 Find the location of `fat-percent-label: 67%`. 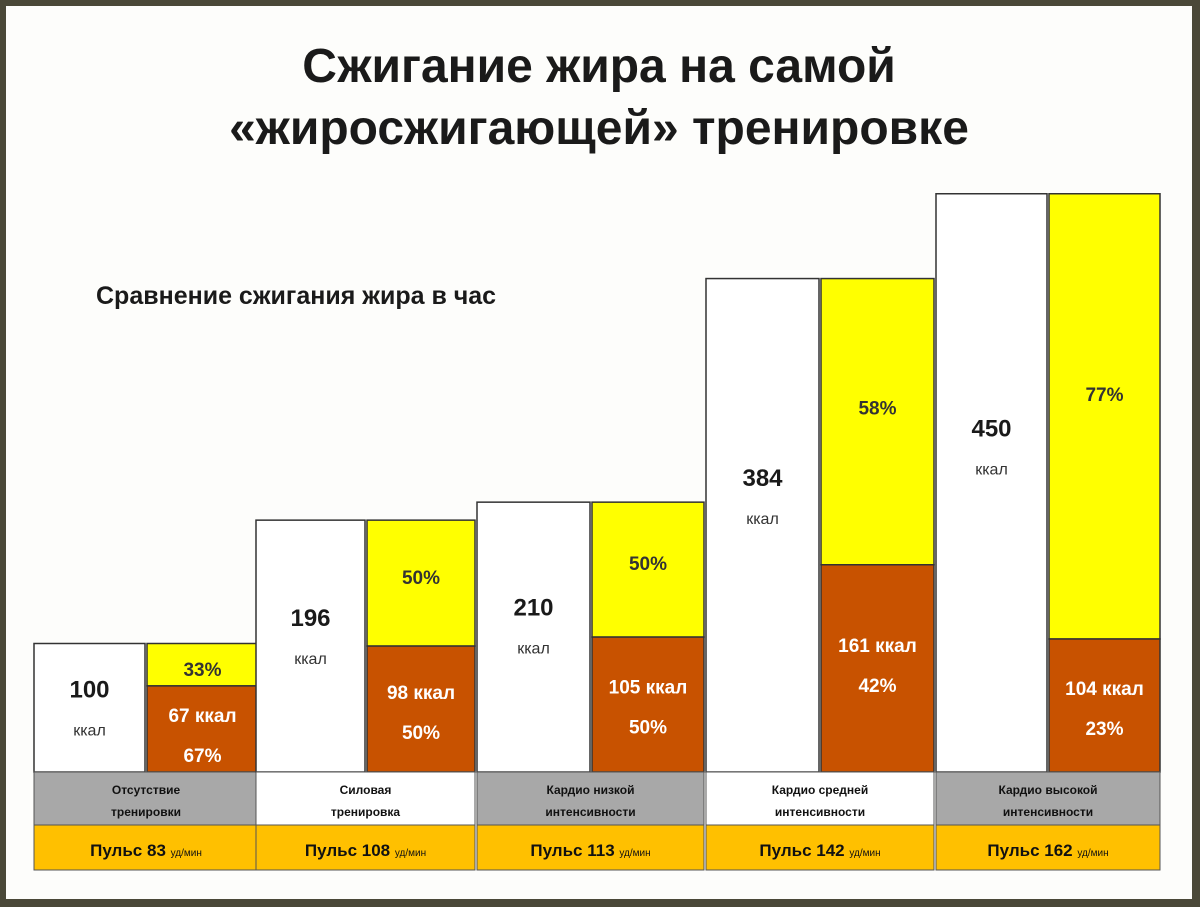

fat-percent-label: 67% is located at coordinates (202, 756).